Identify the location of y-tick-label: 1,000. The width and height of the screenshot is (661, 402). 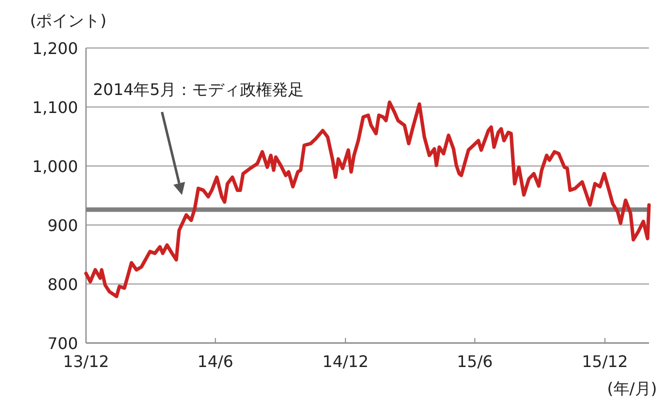
(55, 166).